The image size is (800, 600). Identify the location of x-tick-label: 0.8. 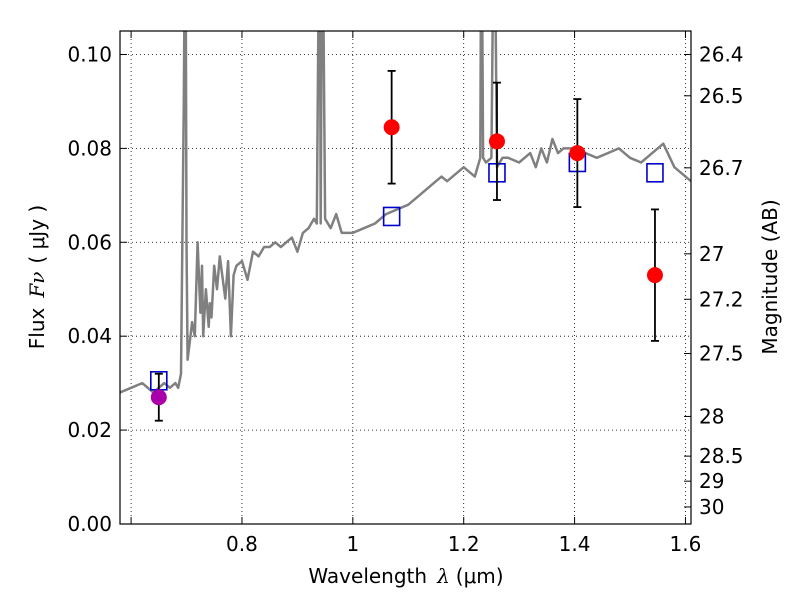
(242, 544).